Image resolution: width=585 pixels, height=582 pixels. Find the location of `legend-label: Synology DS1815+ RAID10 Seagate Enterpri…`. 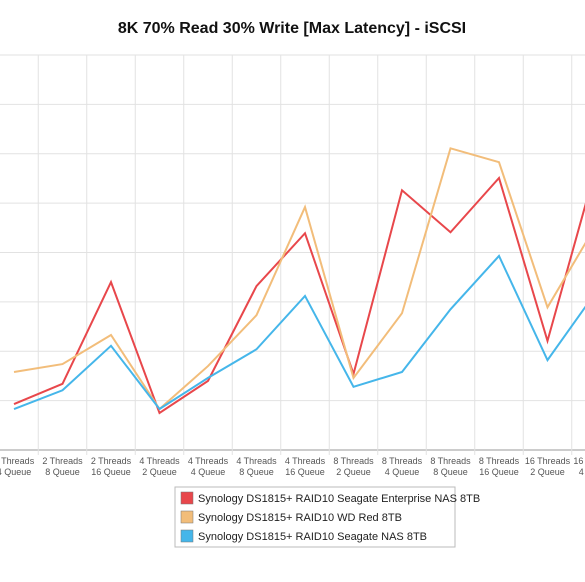

legend-label: Synology DS1815+ RAID10 Seagate Enterpri… is located at coordinates (339, 499).